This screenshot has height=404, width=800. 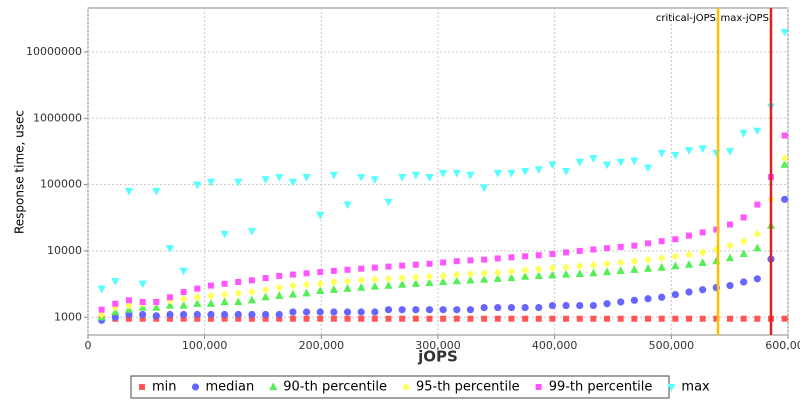 What do you see at coordinates (61, 184) in the screenshot?
I see `y-tick-label: 100000` at bounding box center [61, 184].